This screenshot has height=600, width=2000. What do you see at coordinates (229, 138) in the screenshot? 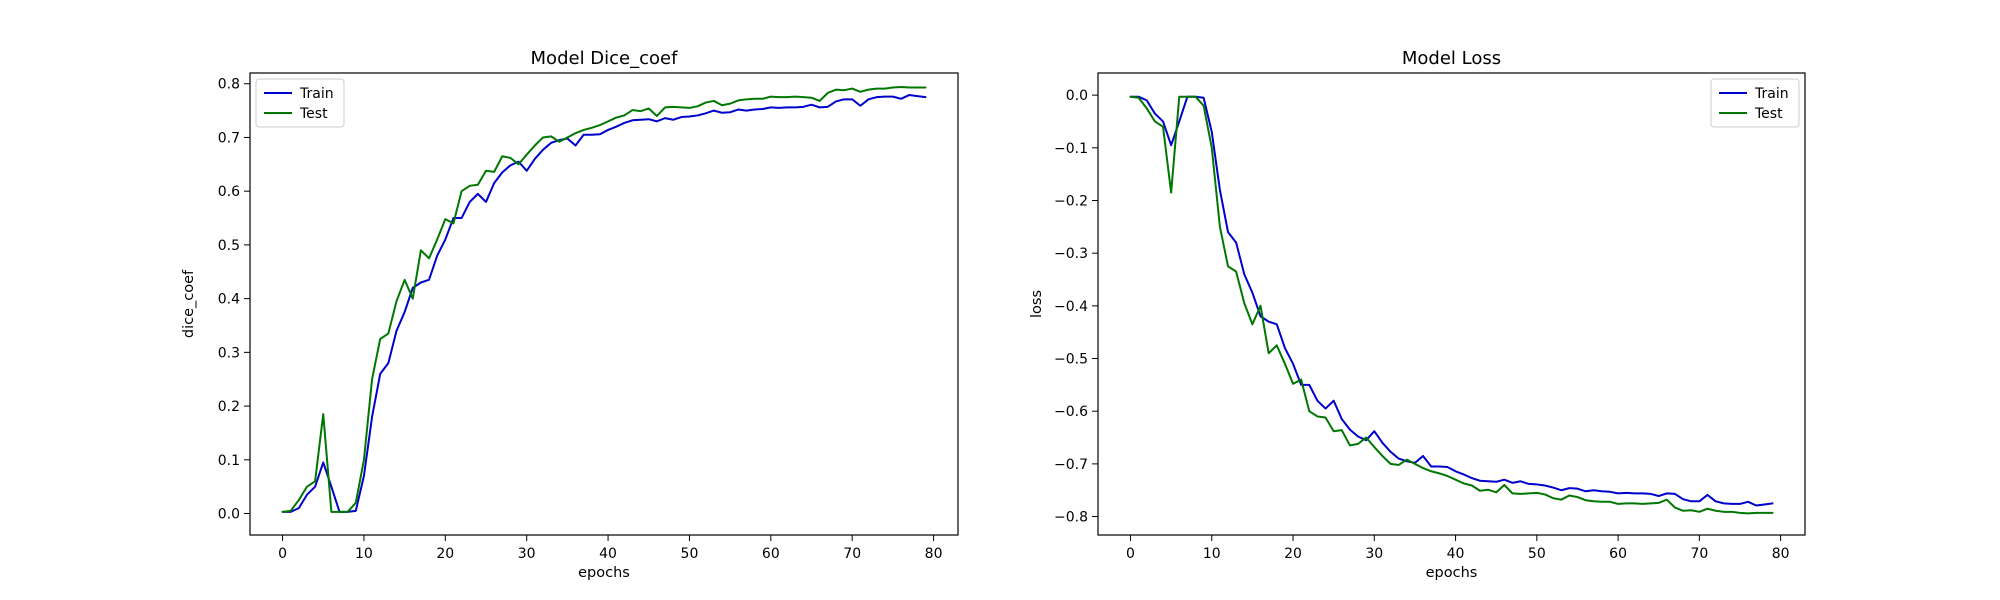
I see `y-tick-label: 0.7` at bounding box center [229, 138].